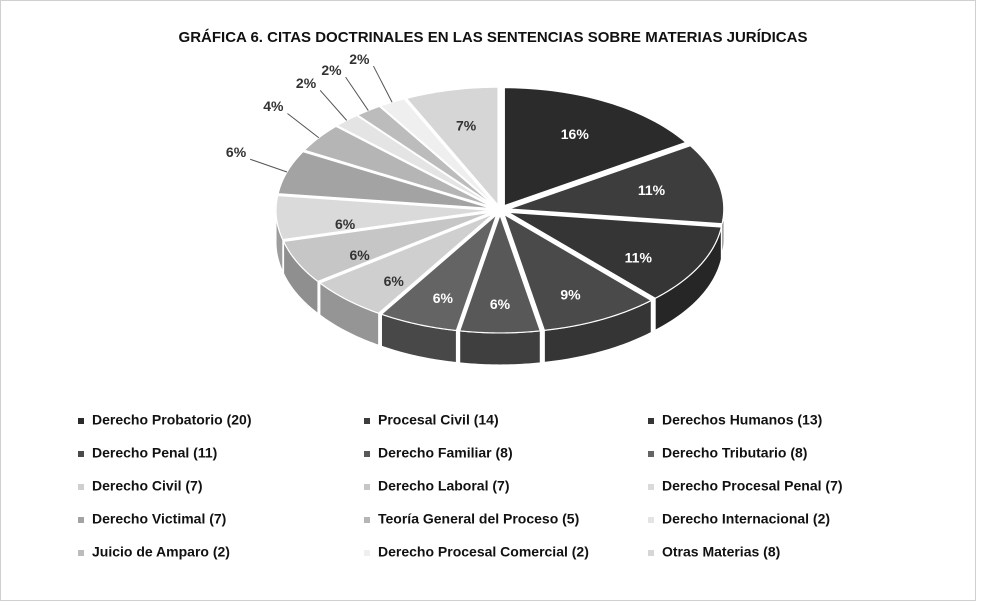 This screenshot has height=601, width=986. What do you see at coordinates (438, 420) in the screenshot?
I see `legend-label: Procesal Civil (14)` at bounding box center [438, 420].